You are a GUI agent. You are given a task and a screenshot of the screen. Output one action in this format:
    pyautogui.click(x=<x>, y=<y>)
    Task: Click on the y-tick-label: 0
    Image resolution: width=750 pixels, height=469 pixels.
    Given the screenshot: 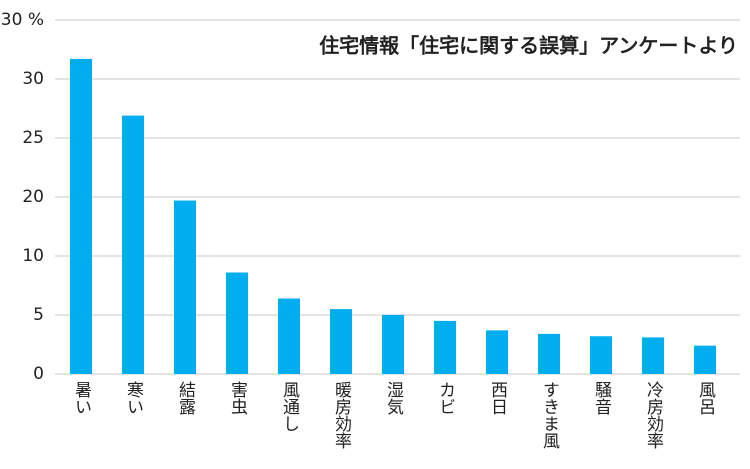 What is the action you would take?
    pyautogui.click(x=38, y=374)
    